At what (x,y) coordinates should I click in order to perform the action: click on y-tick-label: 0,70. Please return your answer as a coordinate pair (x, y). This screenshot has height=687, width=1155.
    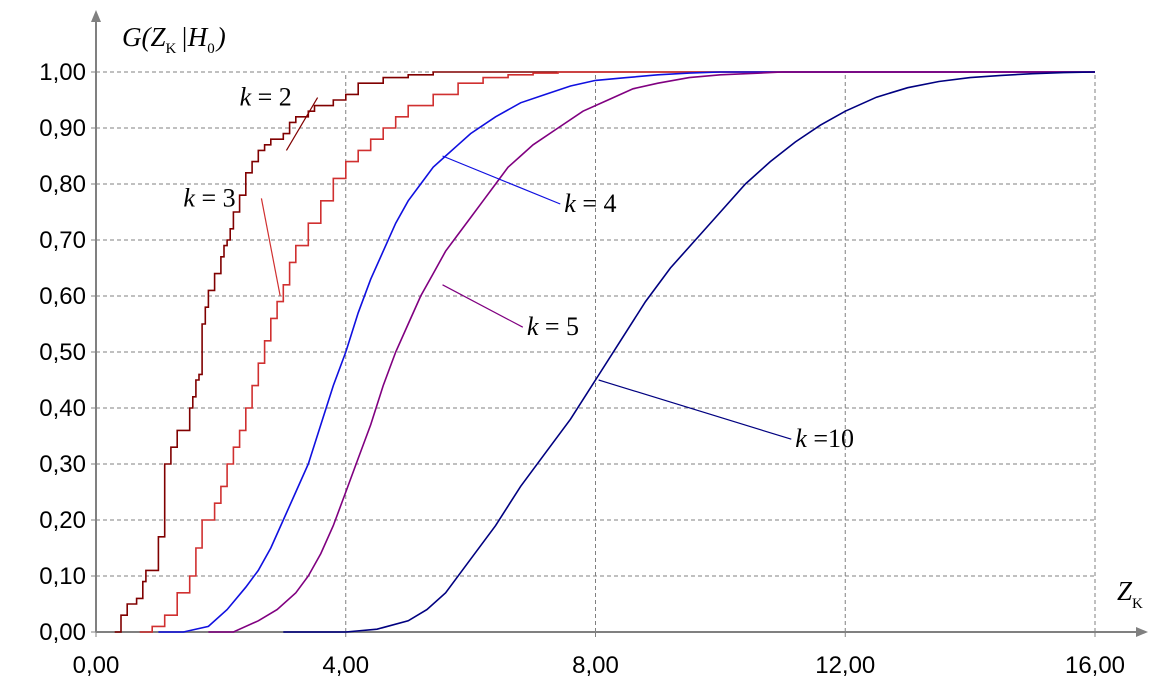
    Looking at the image, I should click on (62, 240).